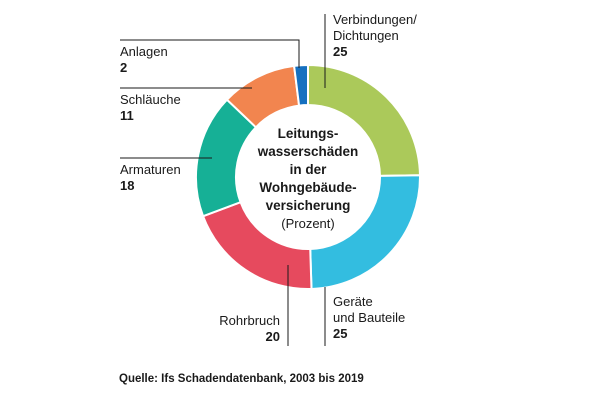 This screenshot has width=594, height=400. I want to click on slice-value-5: 2, so click(123, 67).